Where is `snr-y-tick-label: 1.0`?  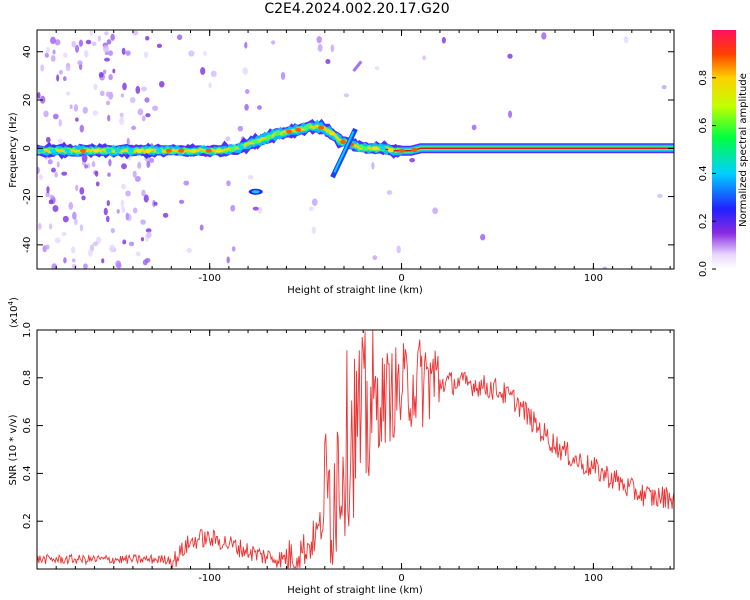 snr-y-tick-label: 1.0 is located at coordinates (27, 330).